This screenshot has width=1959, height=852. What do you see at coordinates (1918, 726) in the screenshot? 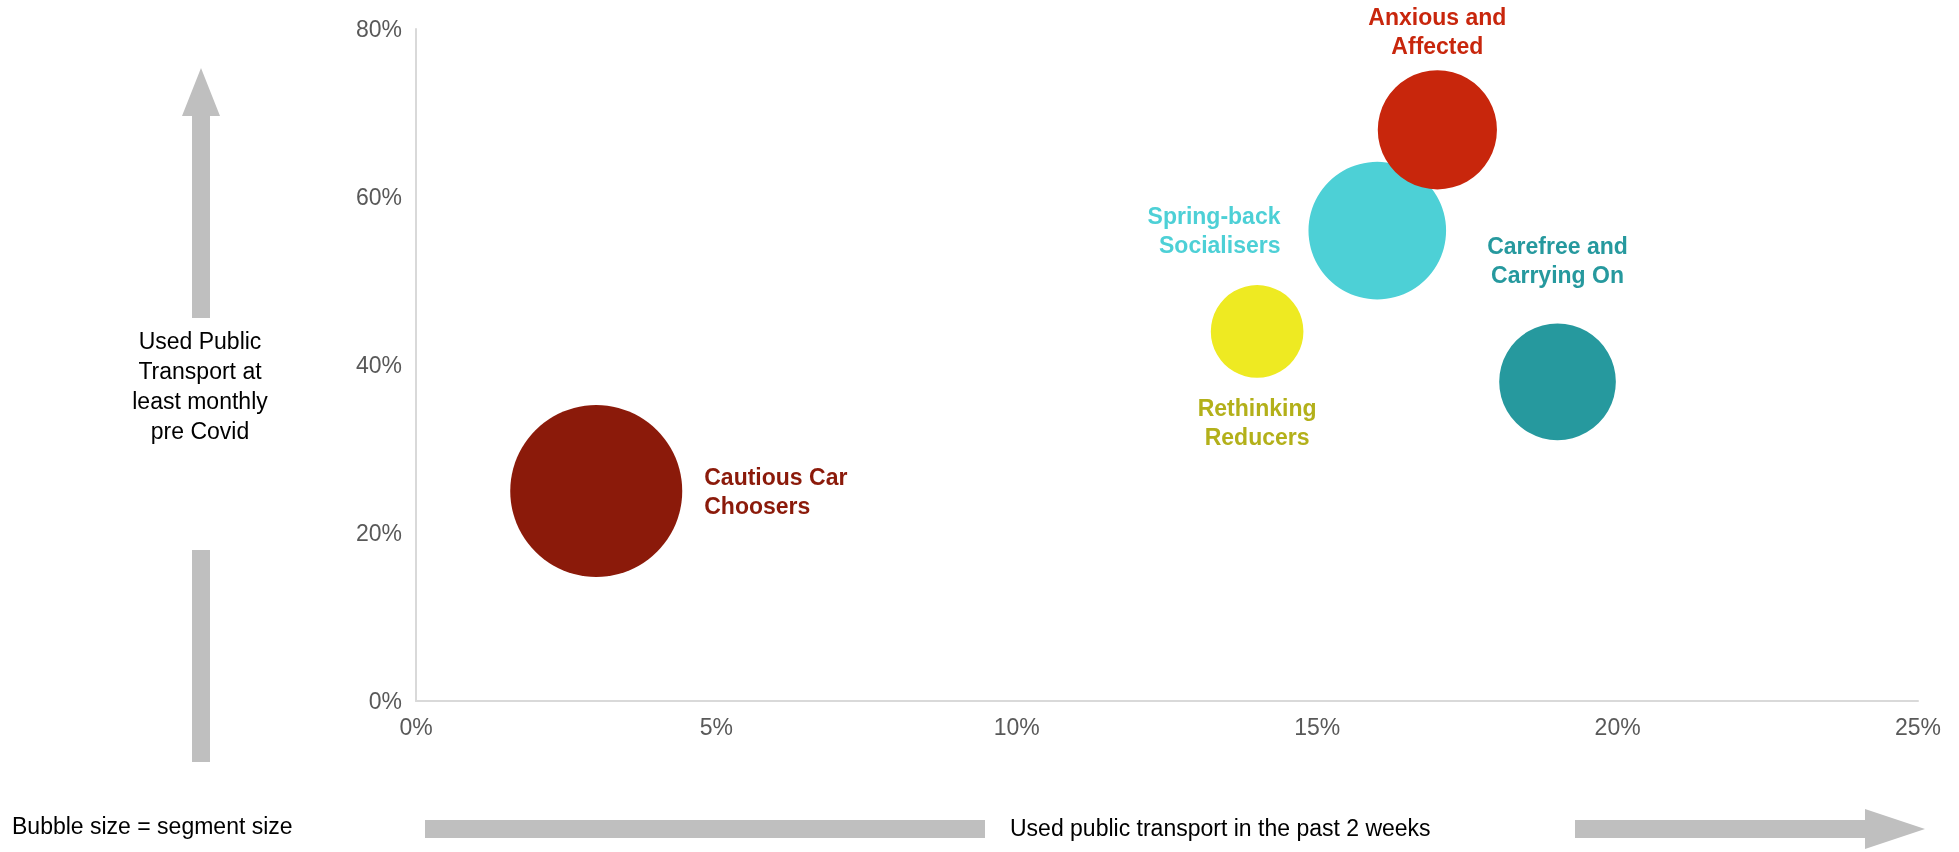
I see `x-tick-label: 25%` at bounding box center [1918, 726].